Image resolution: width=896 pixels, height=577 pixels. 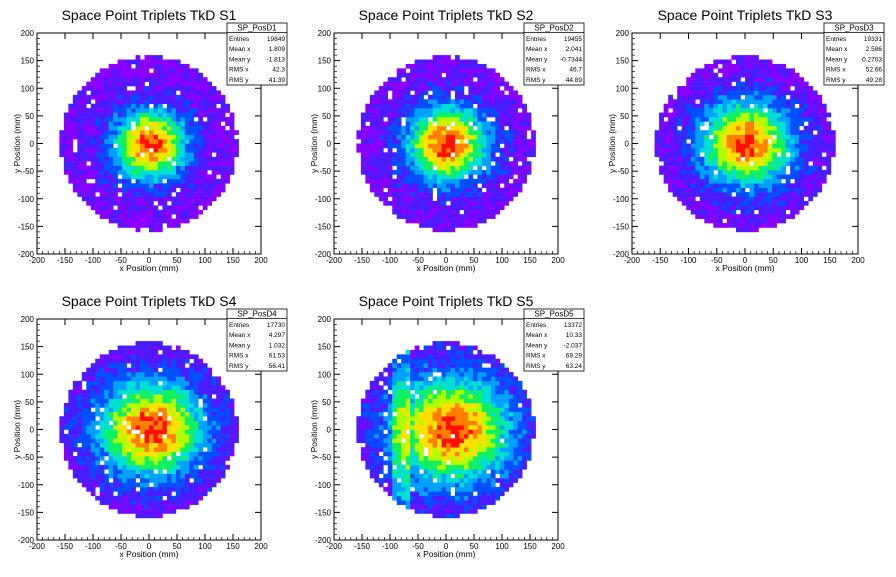 I want to click on stats-row-label: Entries, so click(x=536, y=39).